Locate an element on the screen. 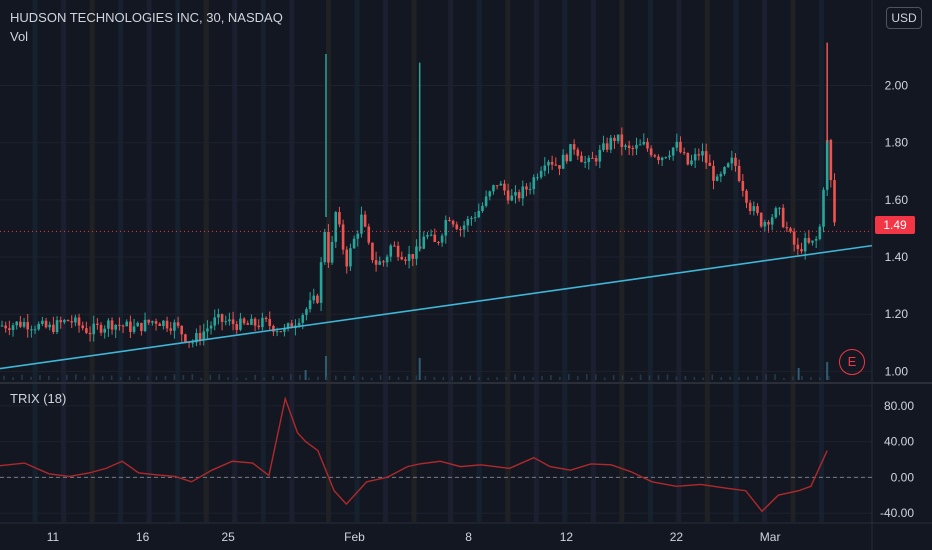 This screenshot has width=932, height=550. trix-indicator-label: TRIX (18) is located at coordinates (38, 398).